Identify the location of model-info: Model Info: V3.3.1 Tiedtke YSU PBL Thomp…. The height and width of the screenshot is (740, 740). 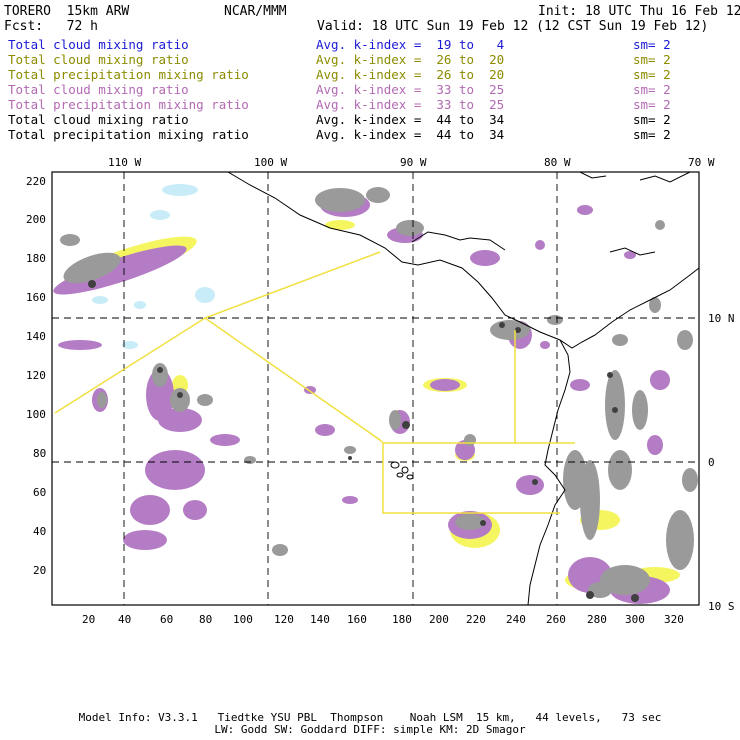
(370, 717).